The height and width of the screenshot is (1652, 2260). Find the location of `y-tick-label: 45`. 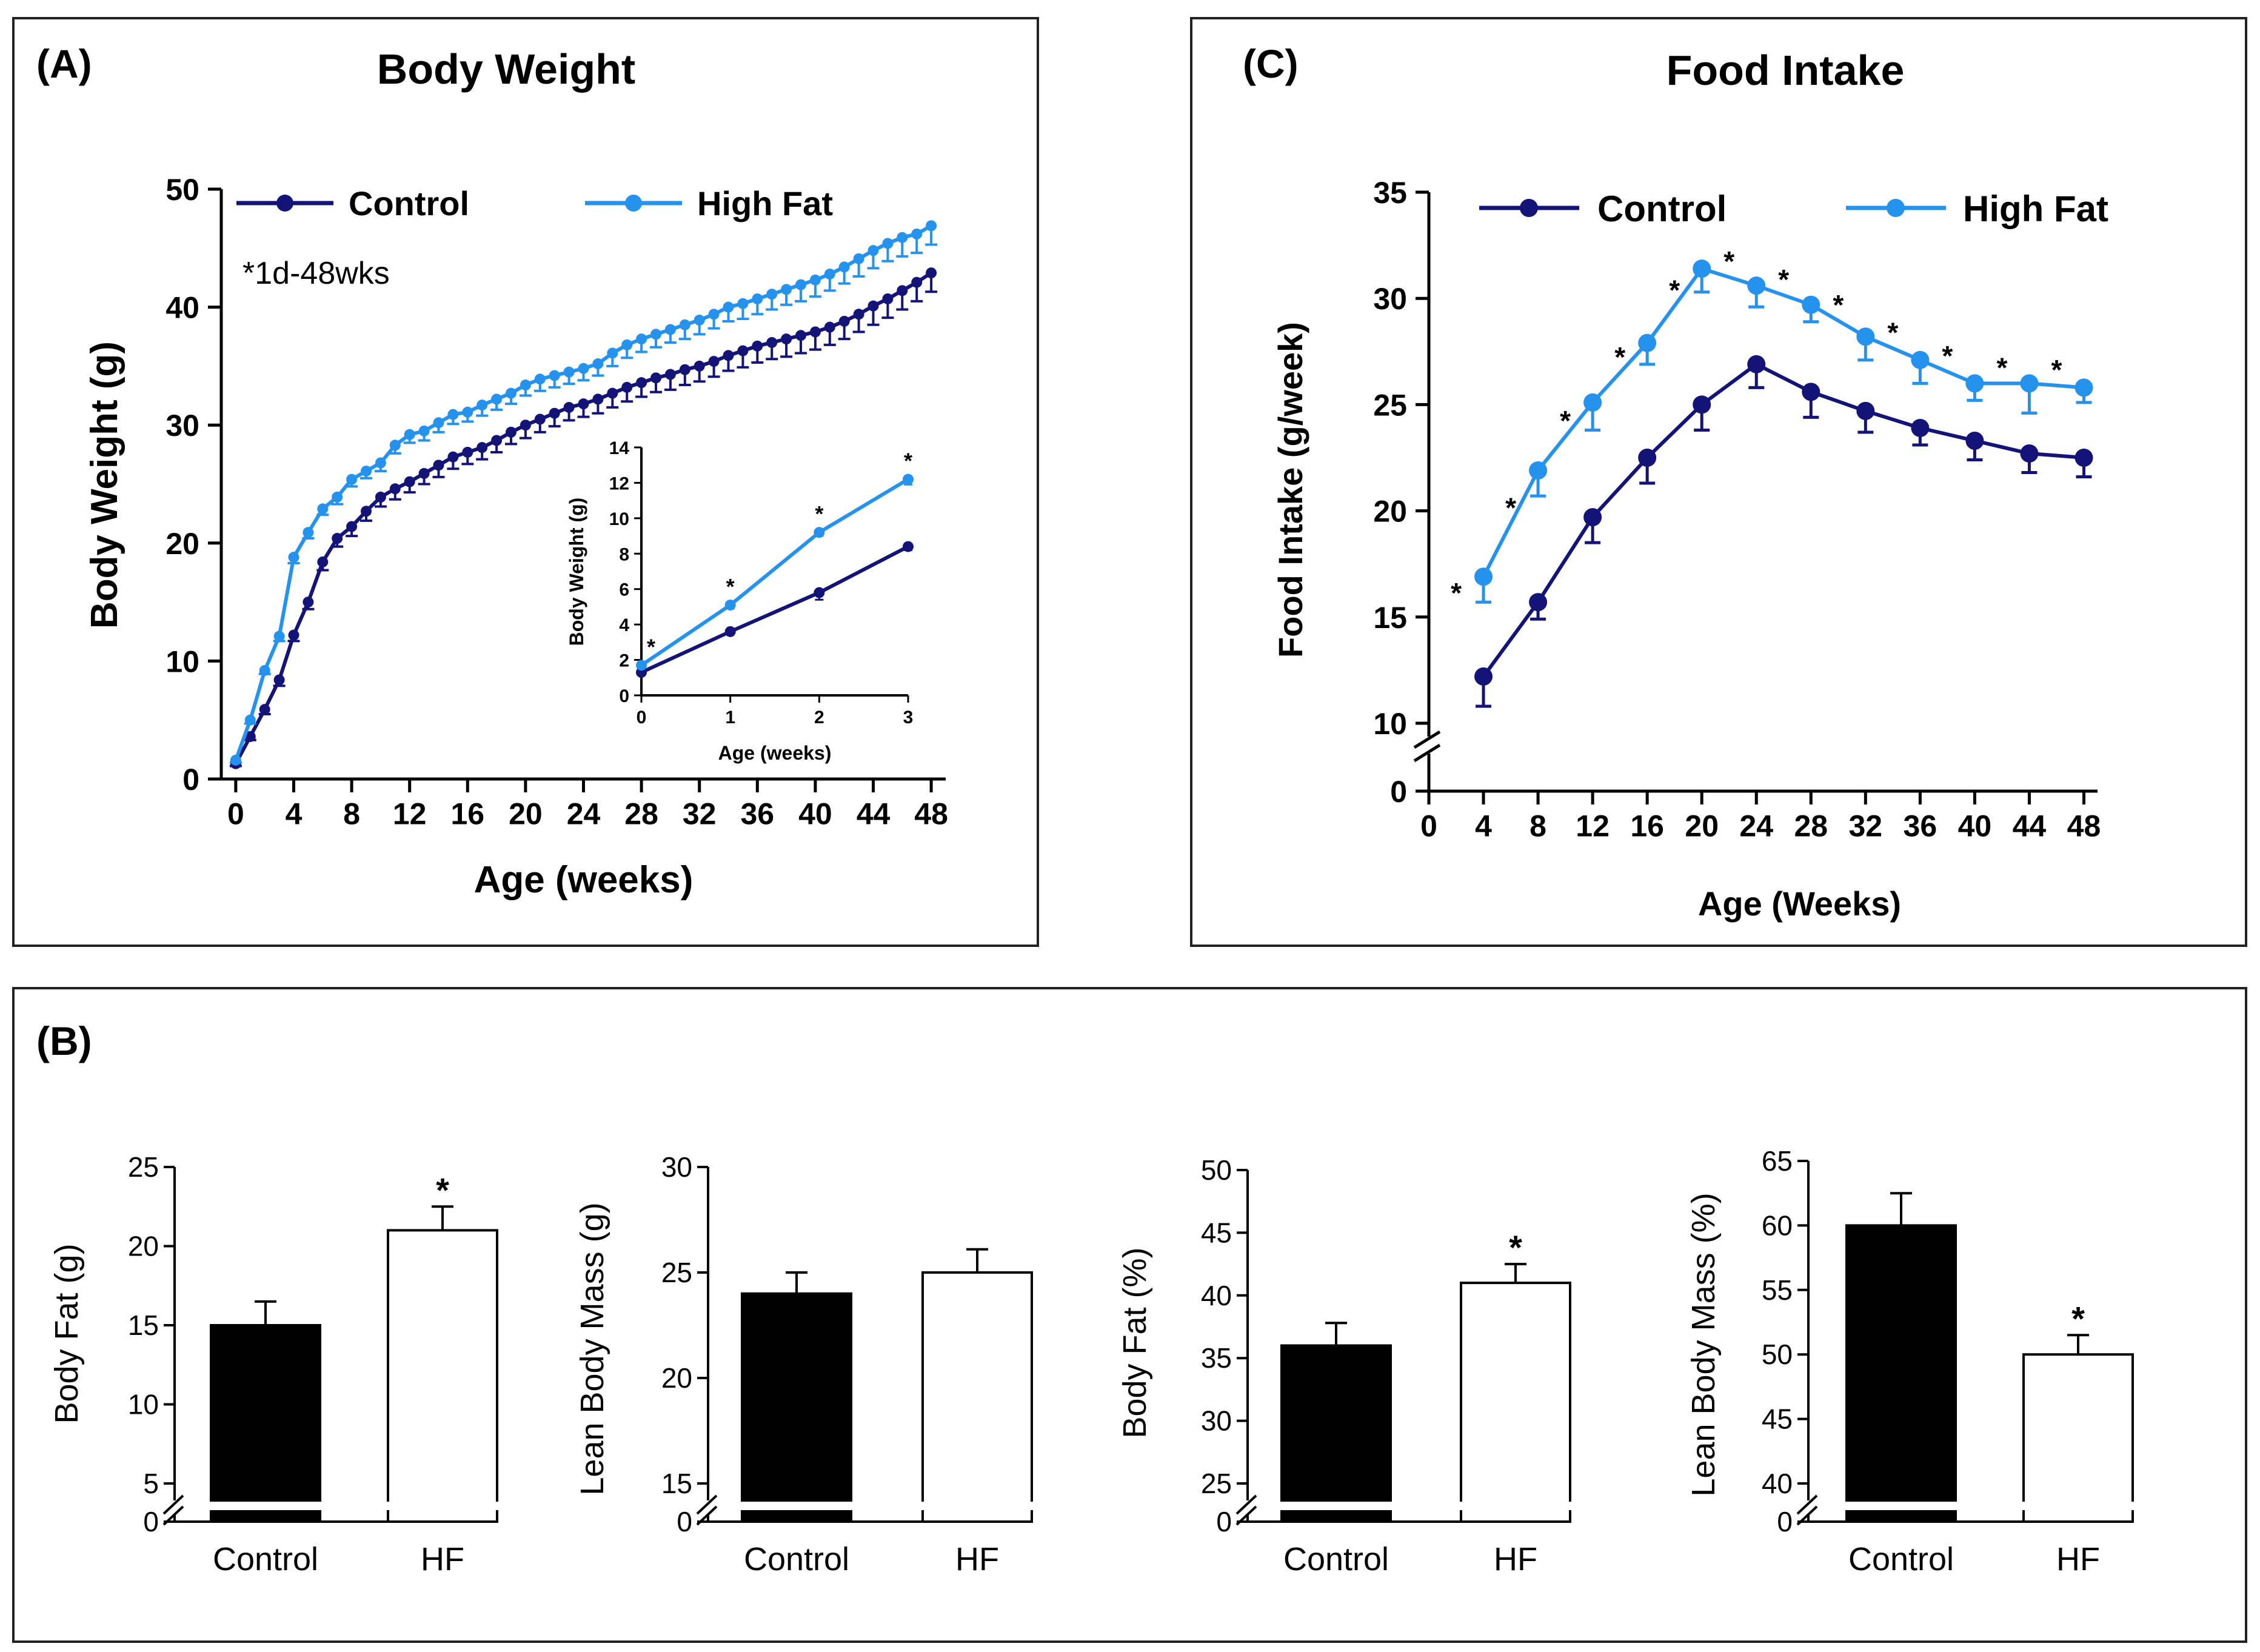

y-tick-label: 45 is located at coordinates (1777, 1419).